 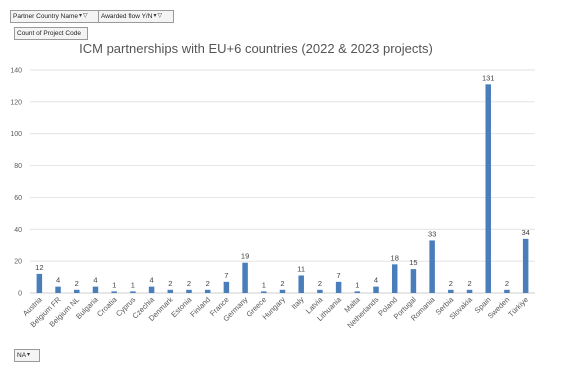 What do you see at coordinates (200, 307) in the screenshot?
I see `x-category-label: Finland` at bounding box center [200, 307].